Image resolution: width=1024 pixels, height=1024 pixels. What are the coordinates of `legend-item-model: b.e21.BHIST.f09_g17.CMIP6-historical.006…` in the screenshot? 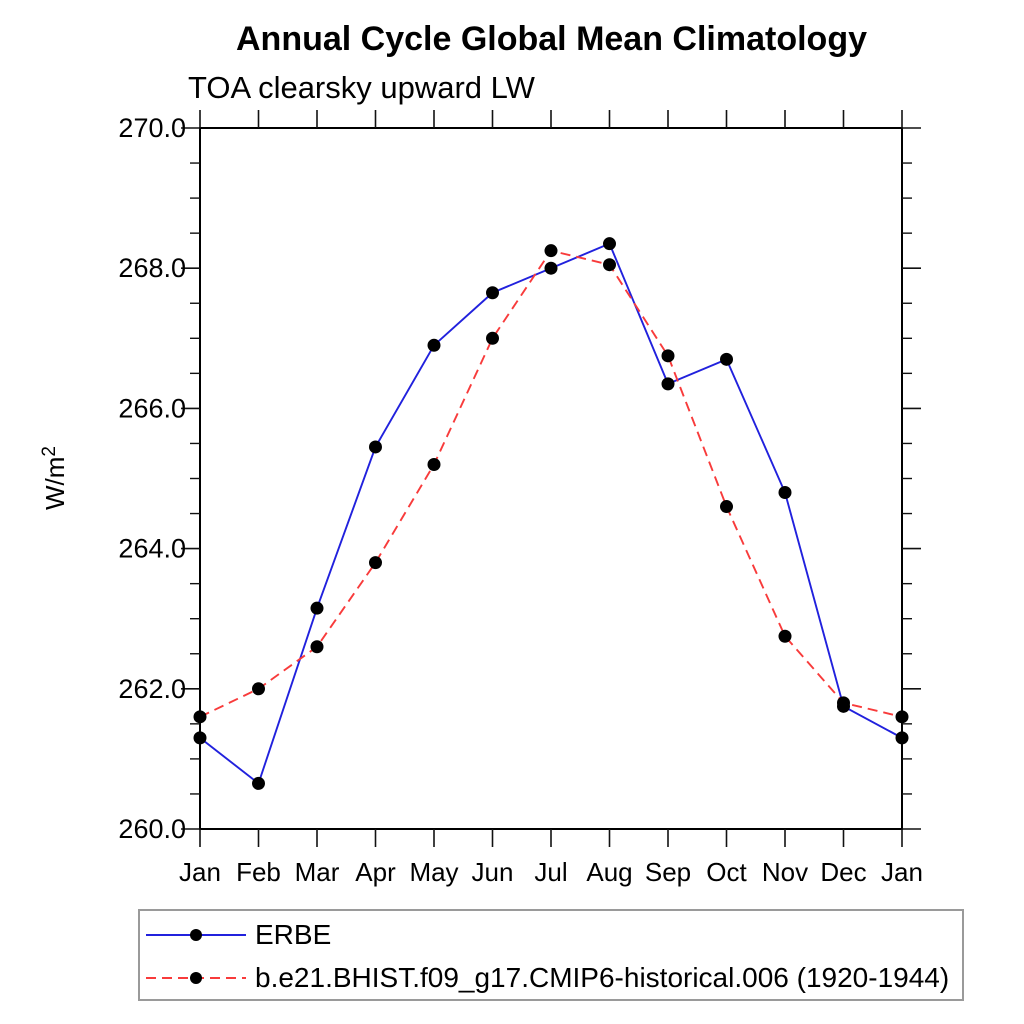 It's located at (546, 978).